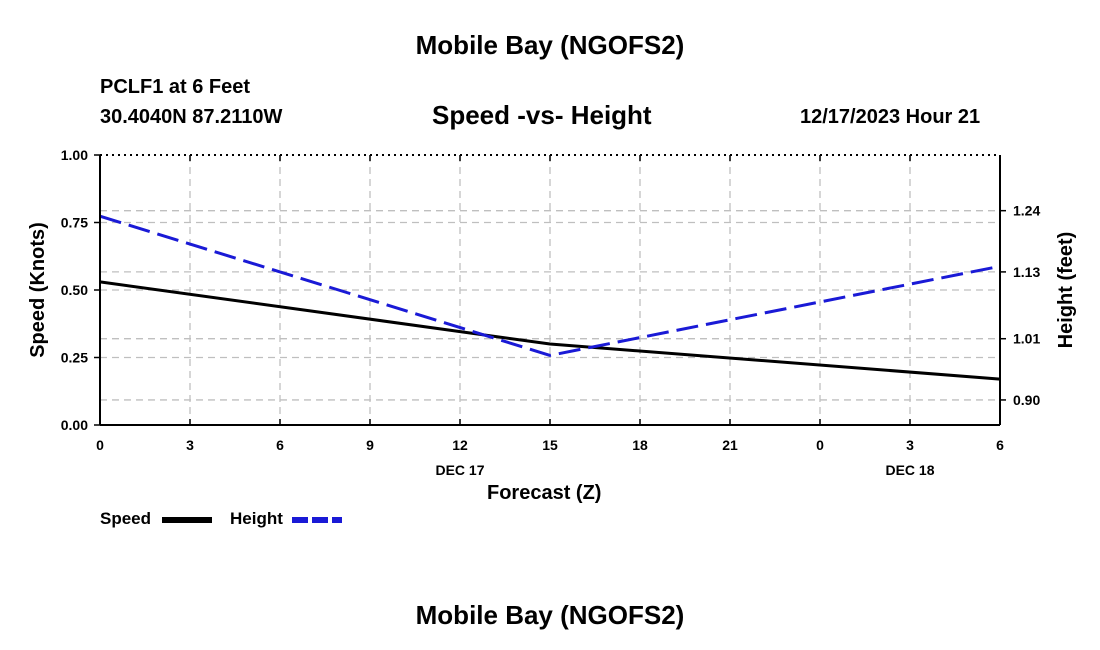 This screenshot has width=1100, height=650. Describe the element at coordinates (1026, 211) in the screenshot. I see `y2-tick-label: 1.24` at that location.